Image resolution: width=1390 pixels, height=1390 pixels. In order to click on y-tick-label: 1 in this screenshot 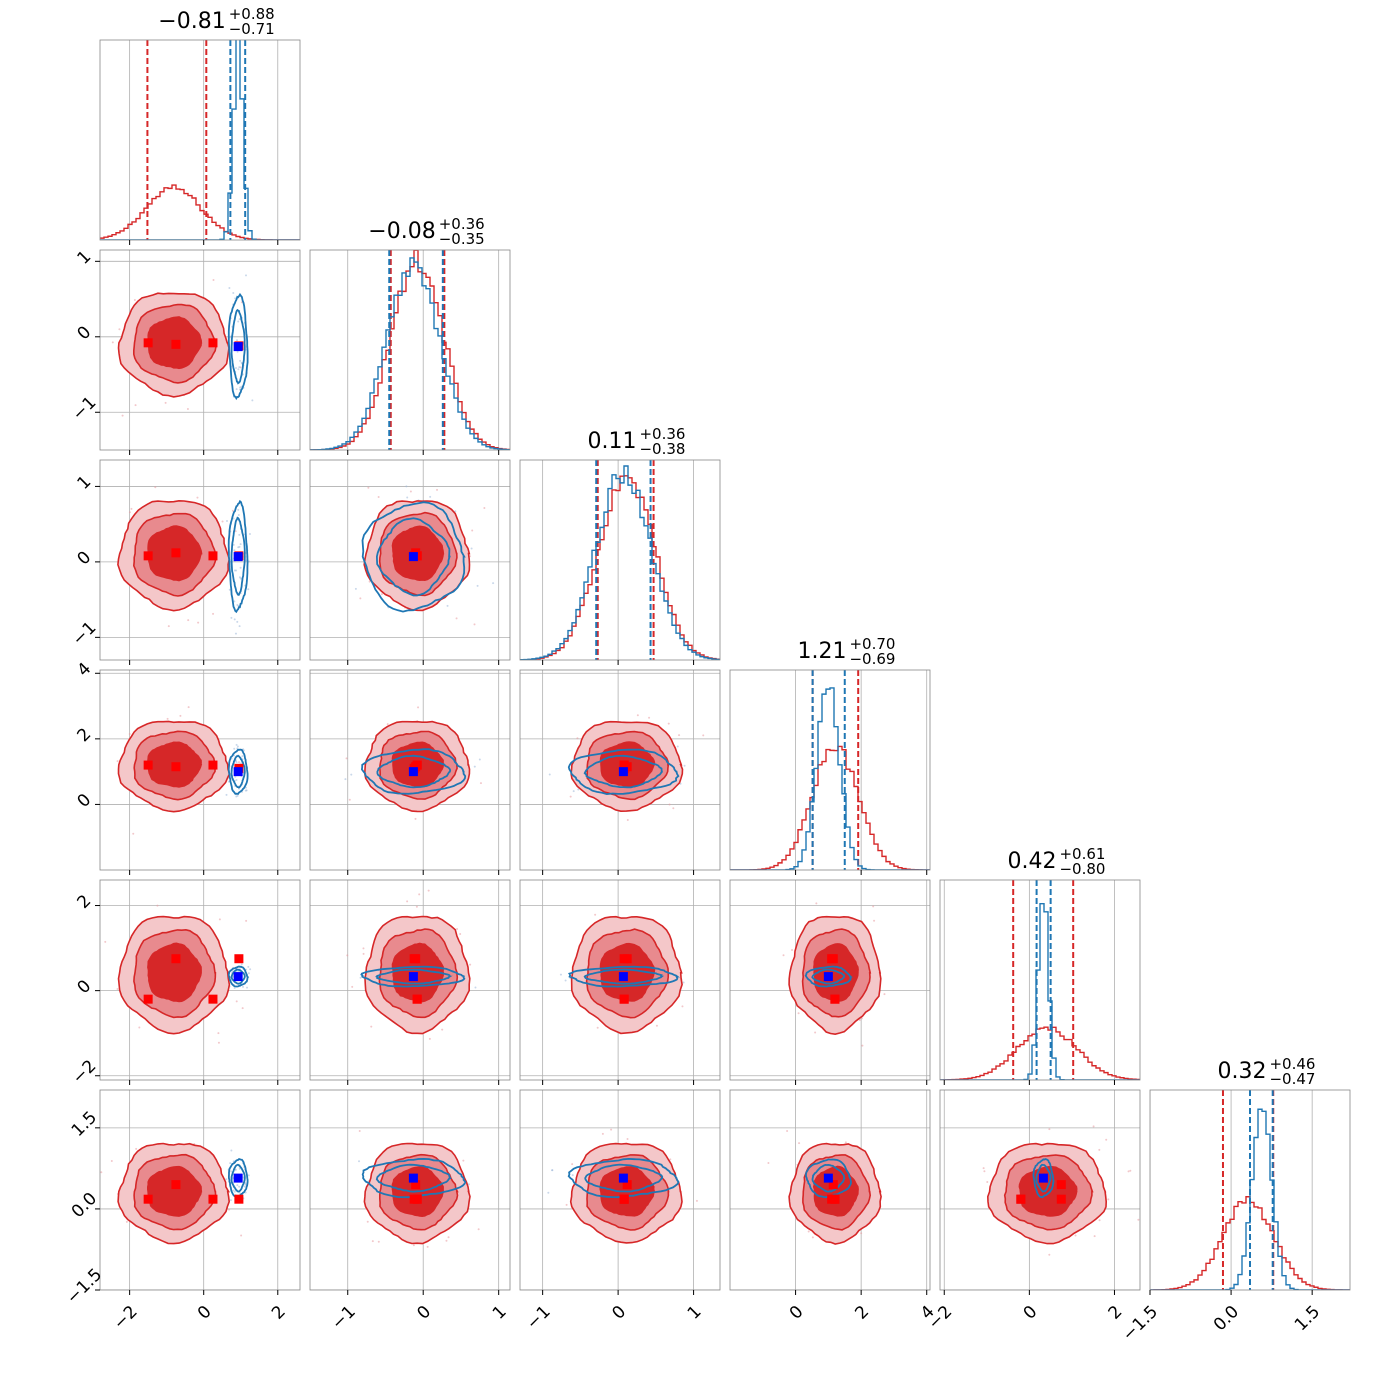, I will do `click(85, 483)`.